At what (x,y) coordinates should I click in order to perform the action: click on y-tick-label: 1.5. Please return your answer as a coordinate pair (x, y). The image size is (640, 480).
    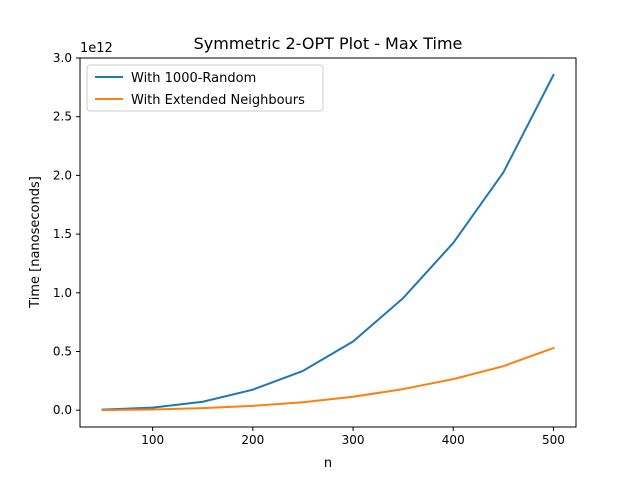
    Looking at the image, I should click on (62, 234).